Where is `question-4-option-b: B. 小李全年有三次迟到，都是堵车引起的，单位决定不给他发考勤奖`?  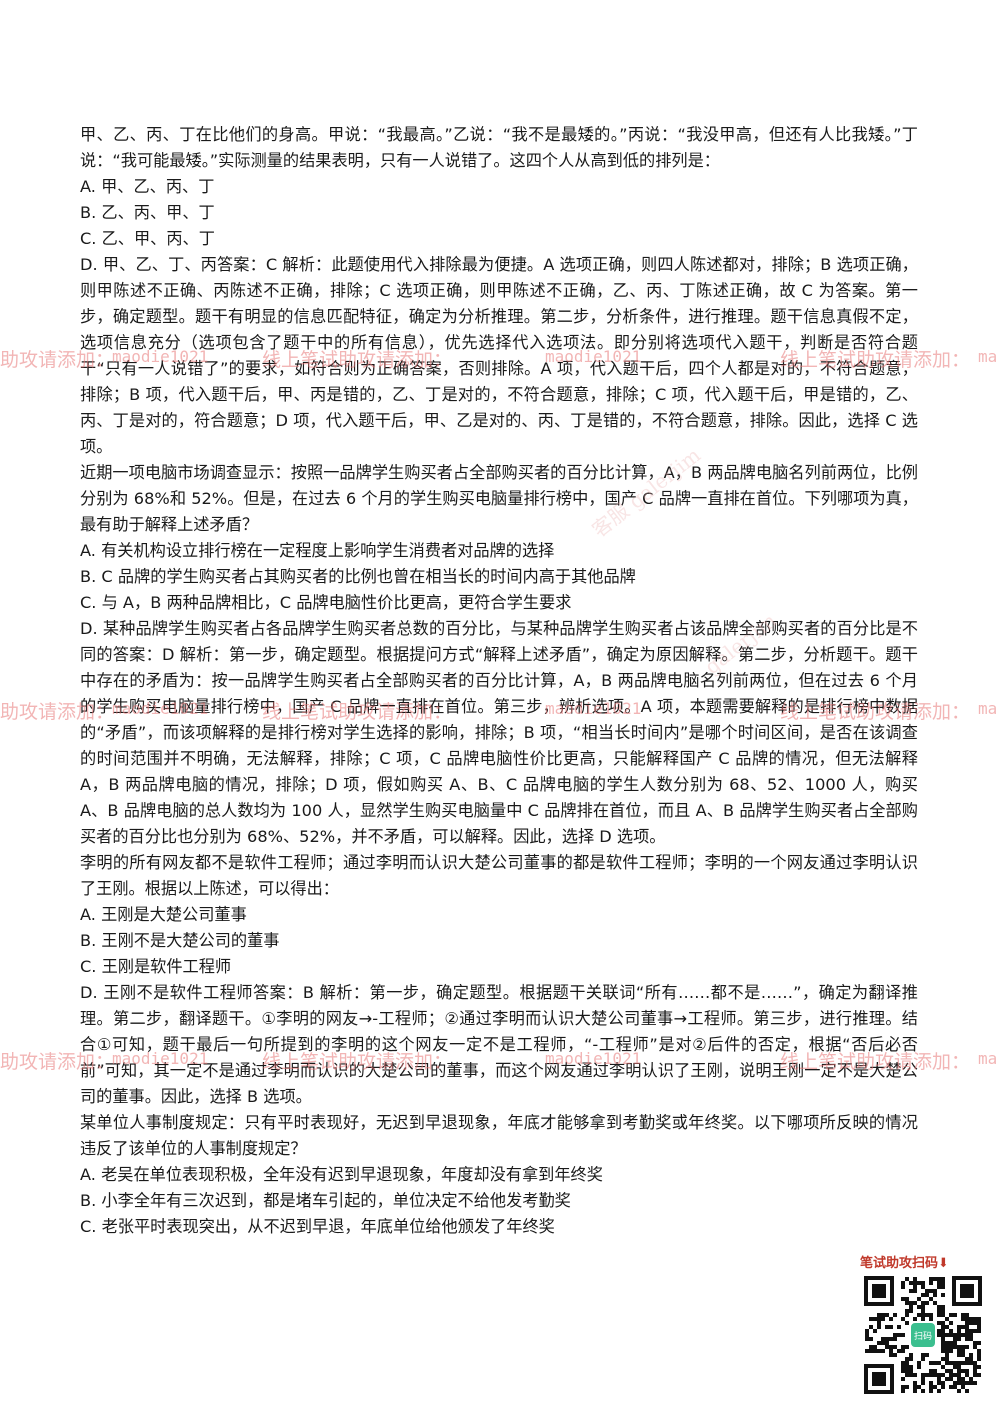 question-4-option-b: B. 小李全年有三次迟到，都是堵车引起的，单位决定不给他发考勤奖 is located at coordinates (325, 1200).